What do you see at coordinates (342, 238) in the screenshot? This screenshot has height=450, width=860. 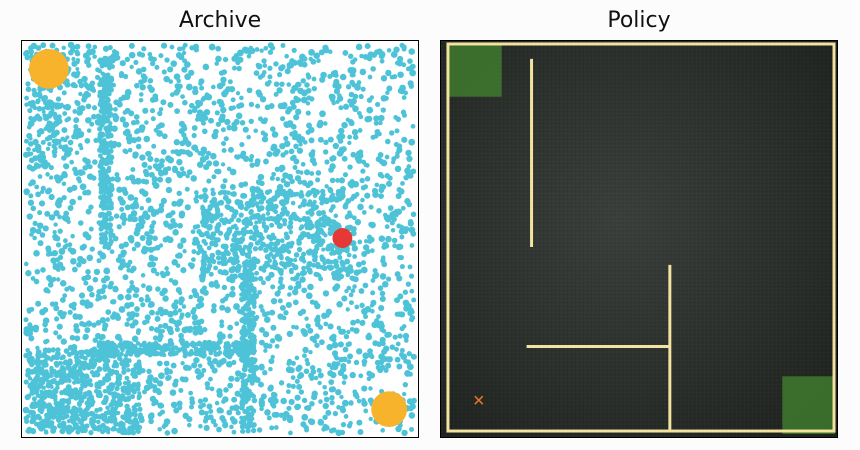 I see `current-position-marker` at bounding box center [342, 238].